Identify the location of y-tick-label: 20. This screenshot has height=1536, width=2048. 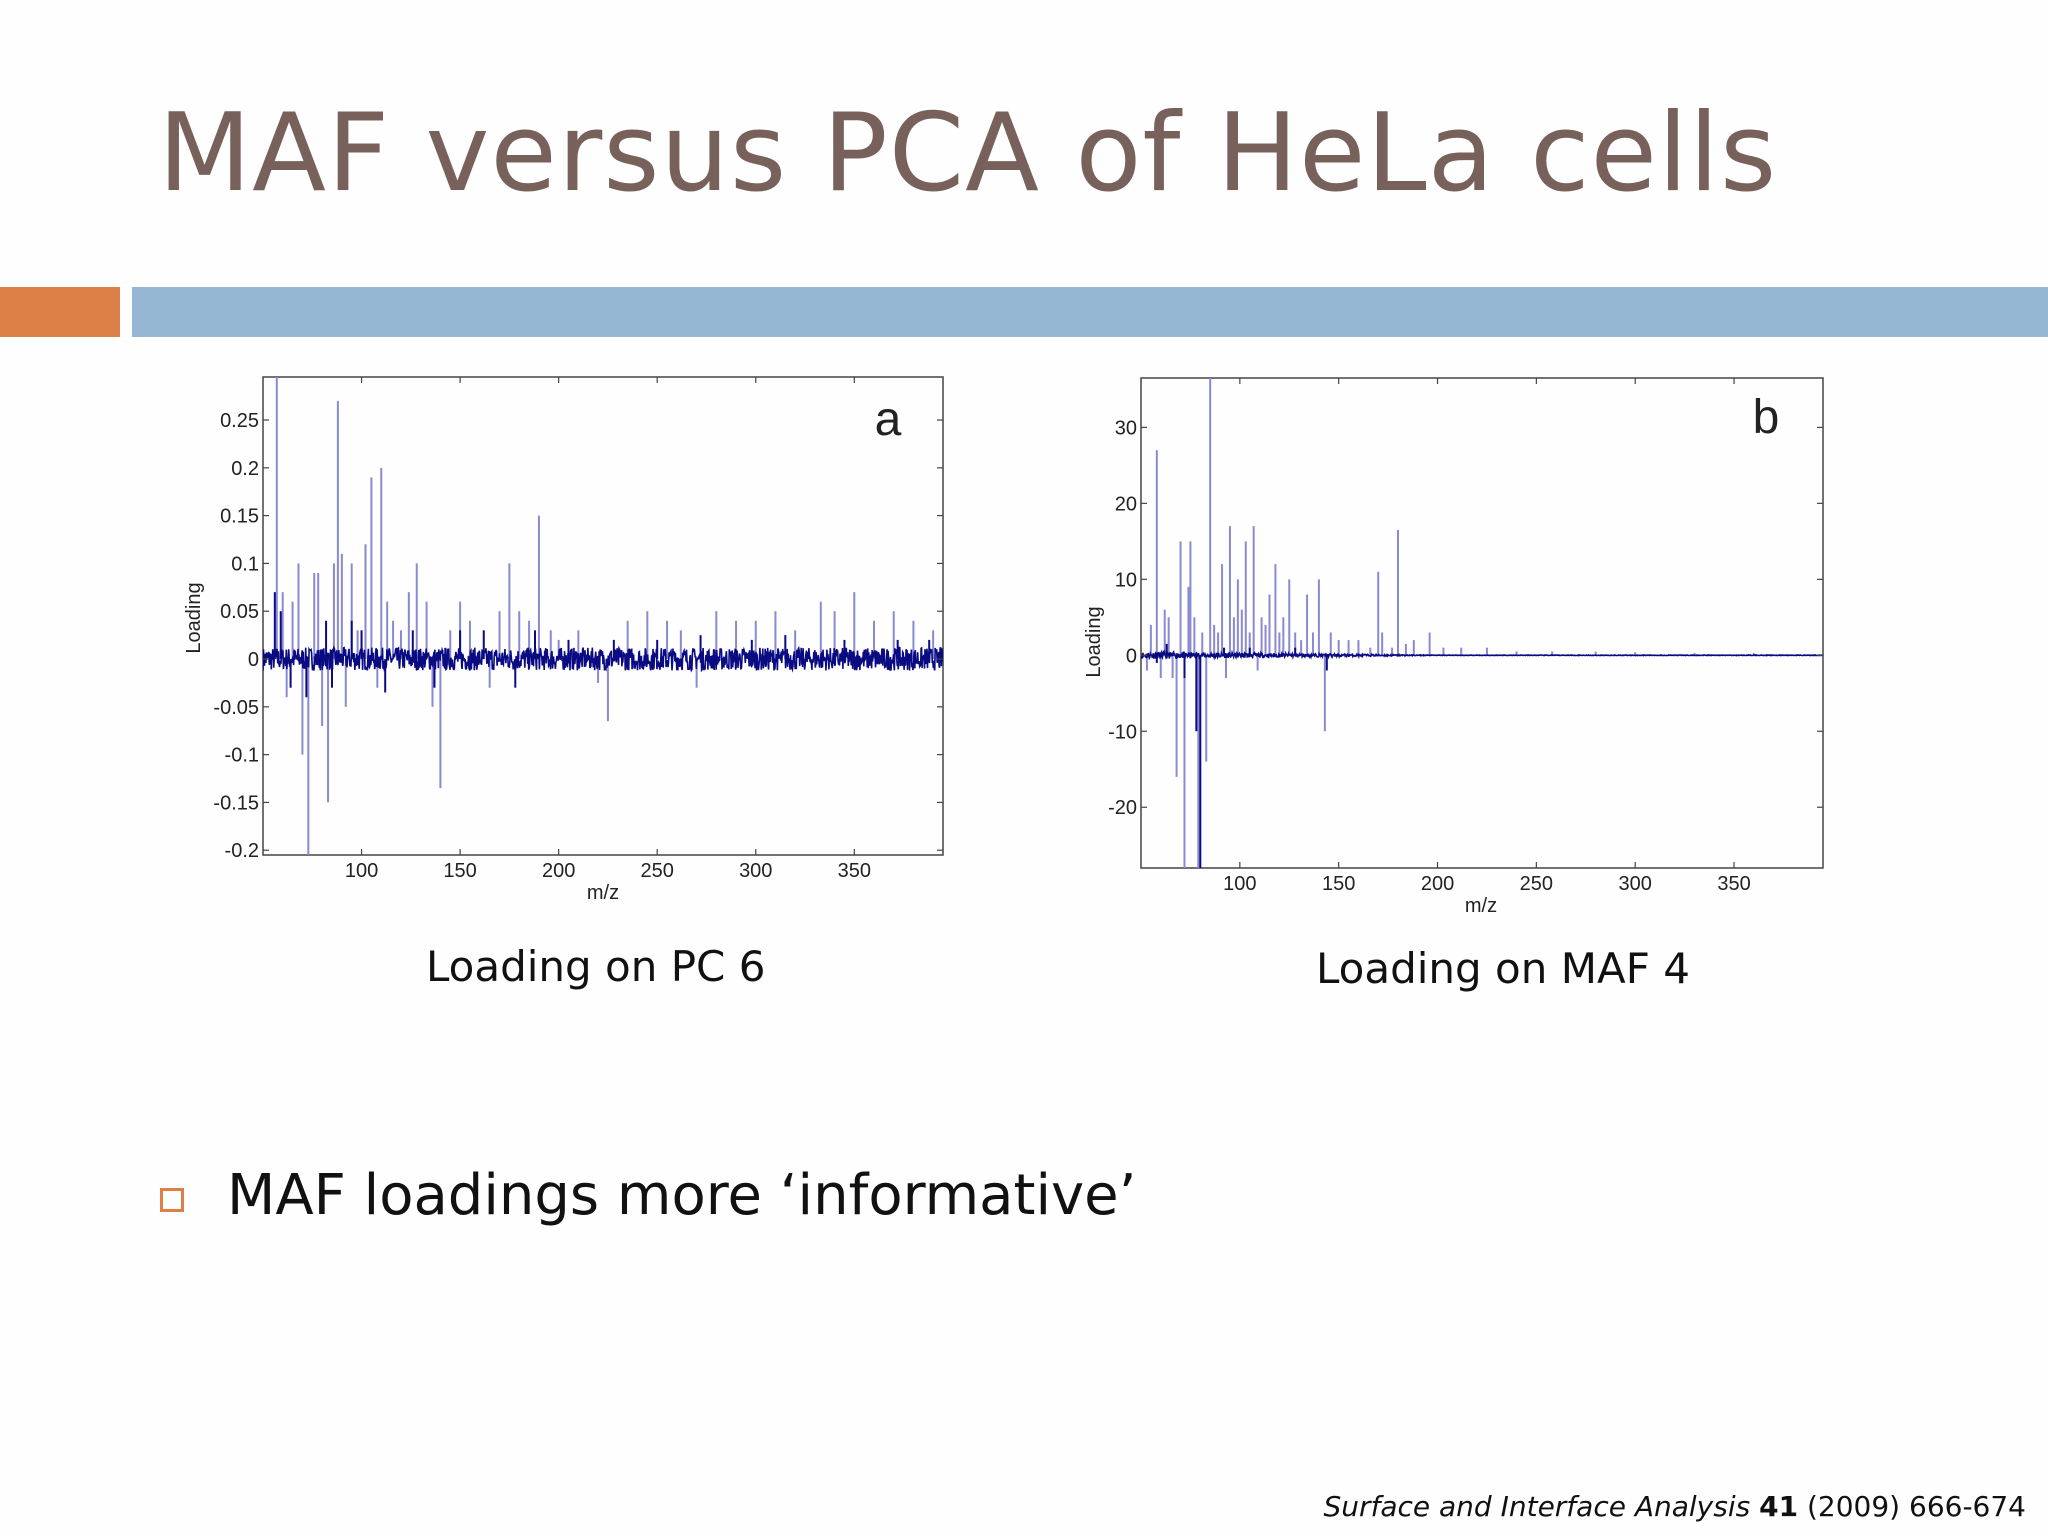
(1126, 504).